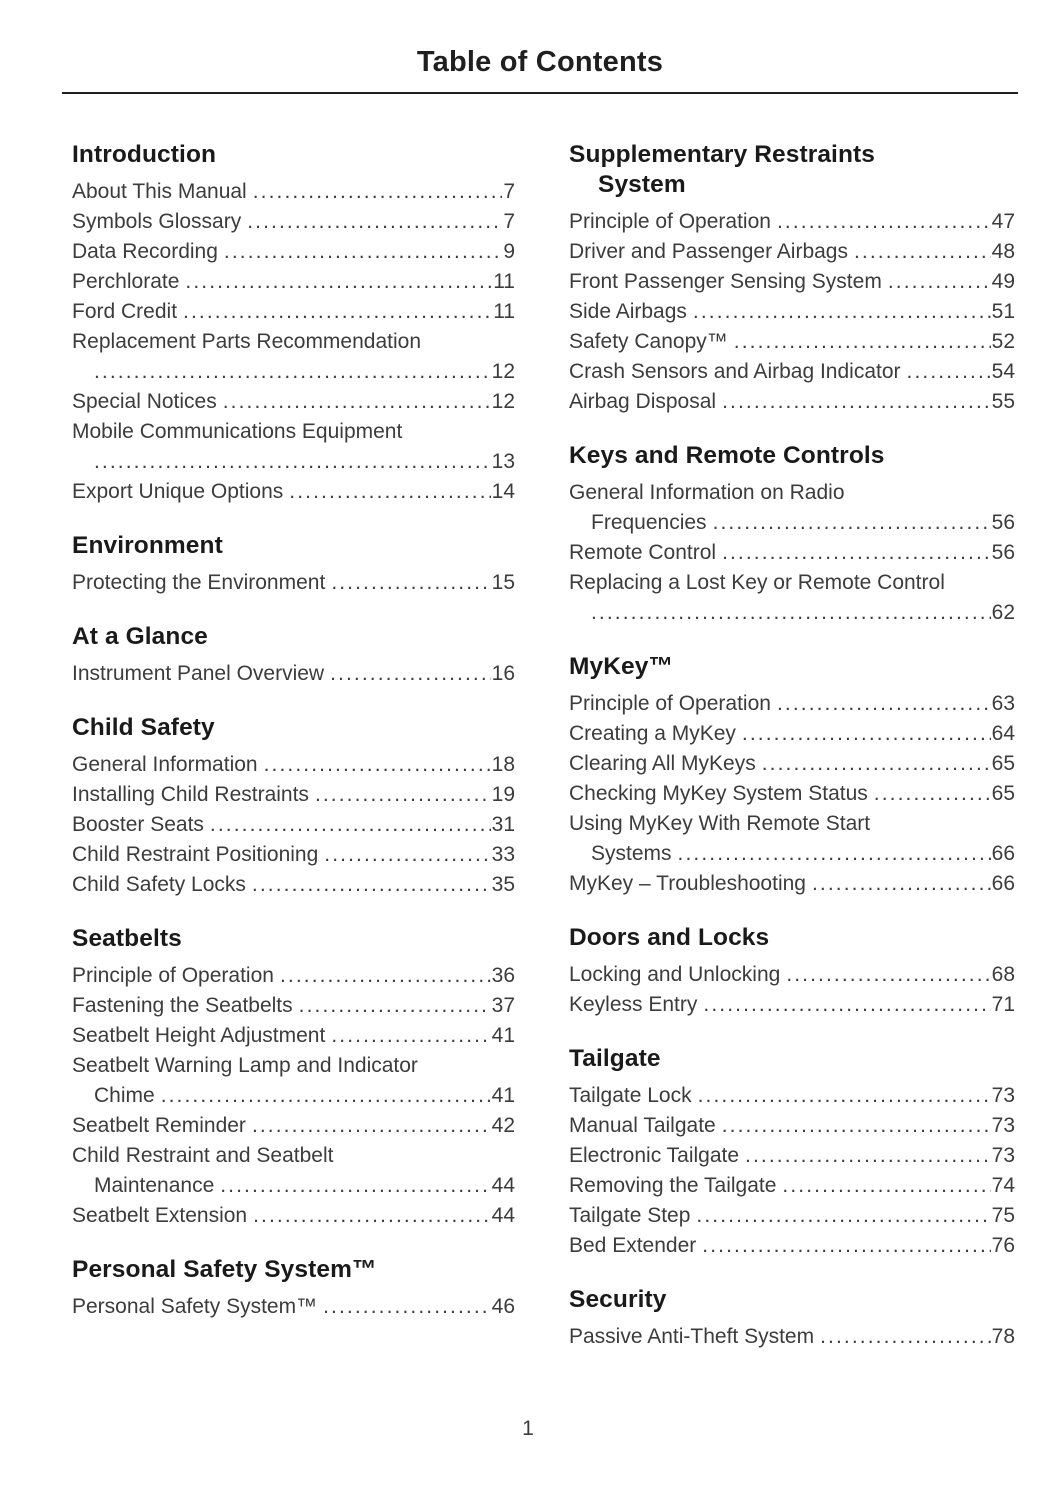 Image resolution: width=1056 pixels, height=1495 pixels. I want to click on section-title-line2: System, so click(642, 184).